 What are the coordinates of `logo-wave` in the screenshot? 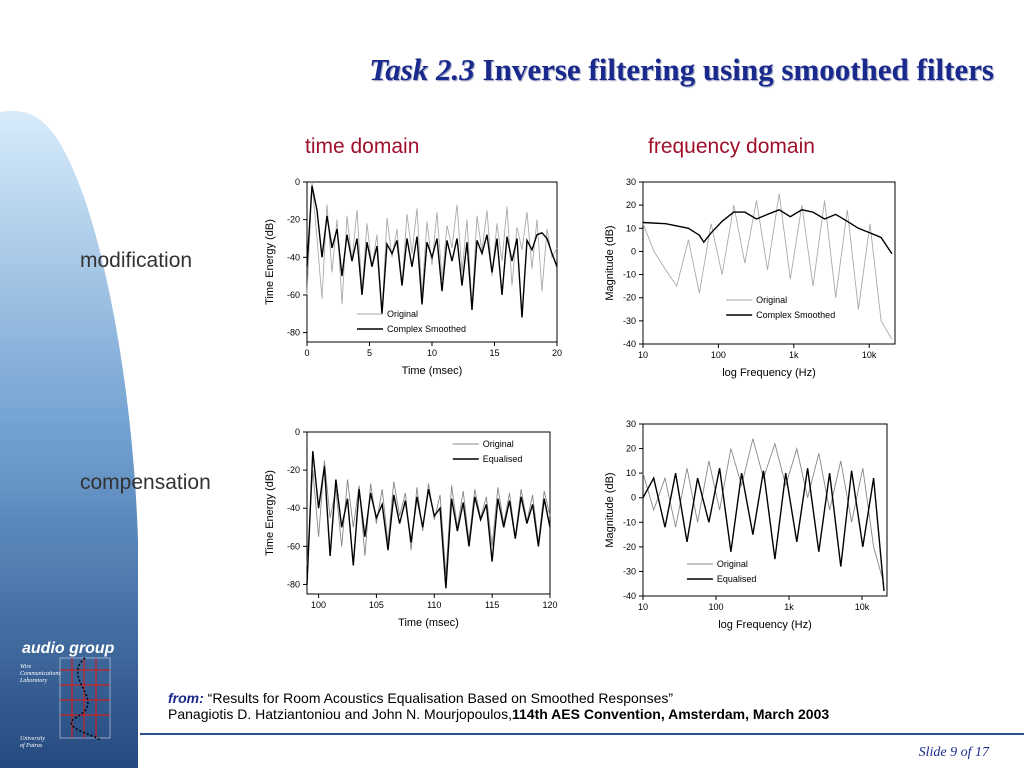 It's located at (85, 699).